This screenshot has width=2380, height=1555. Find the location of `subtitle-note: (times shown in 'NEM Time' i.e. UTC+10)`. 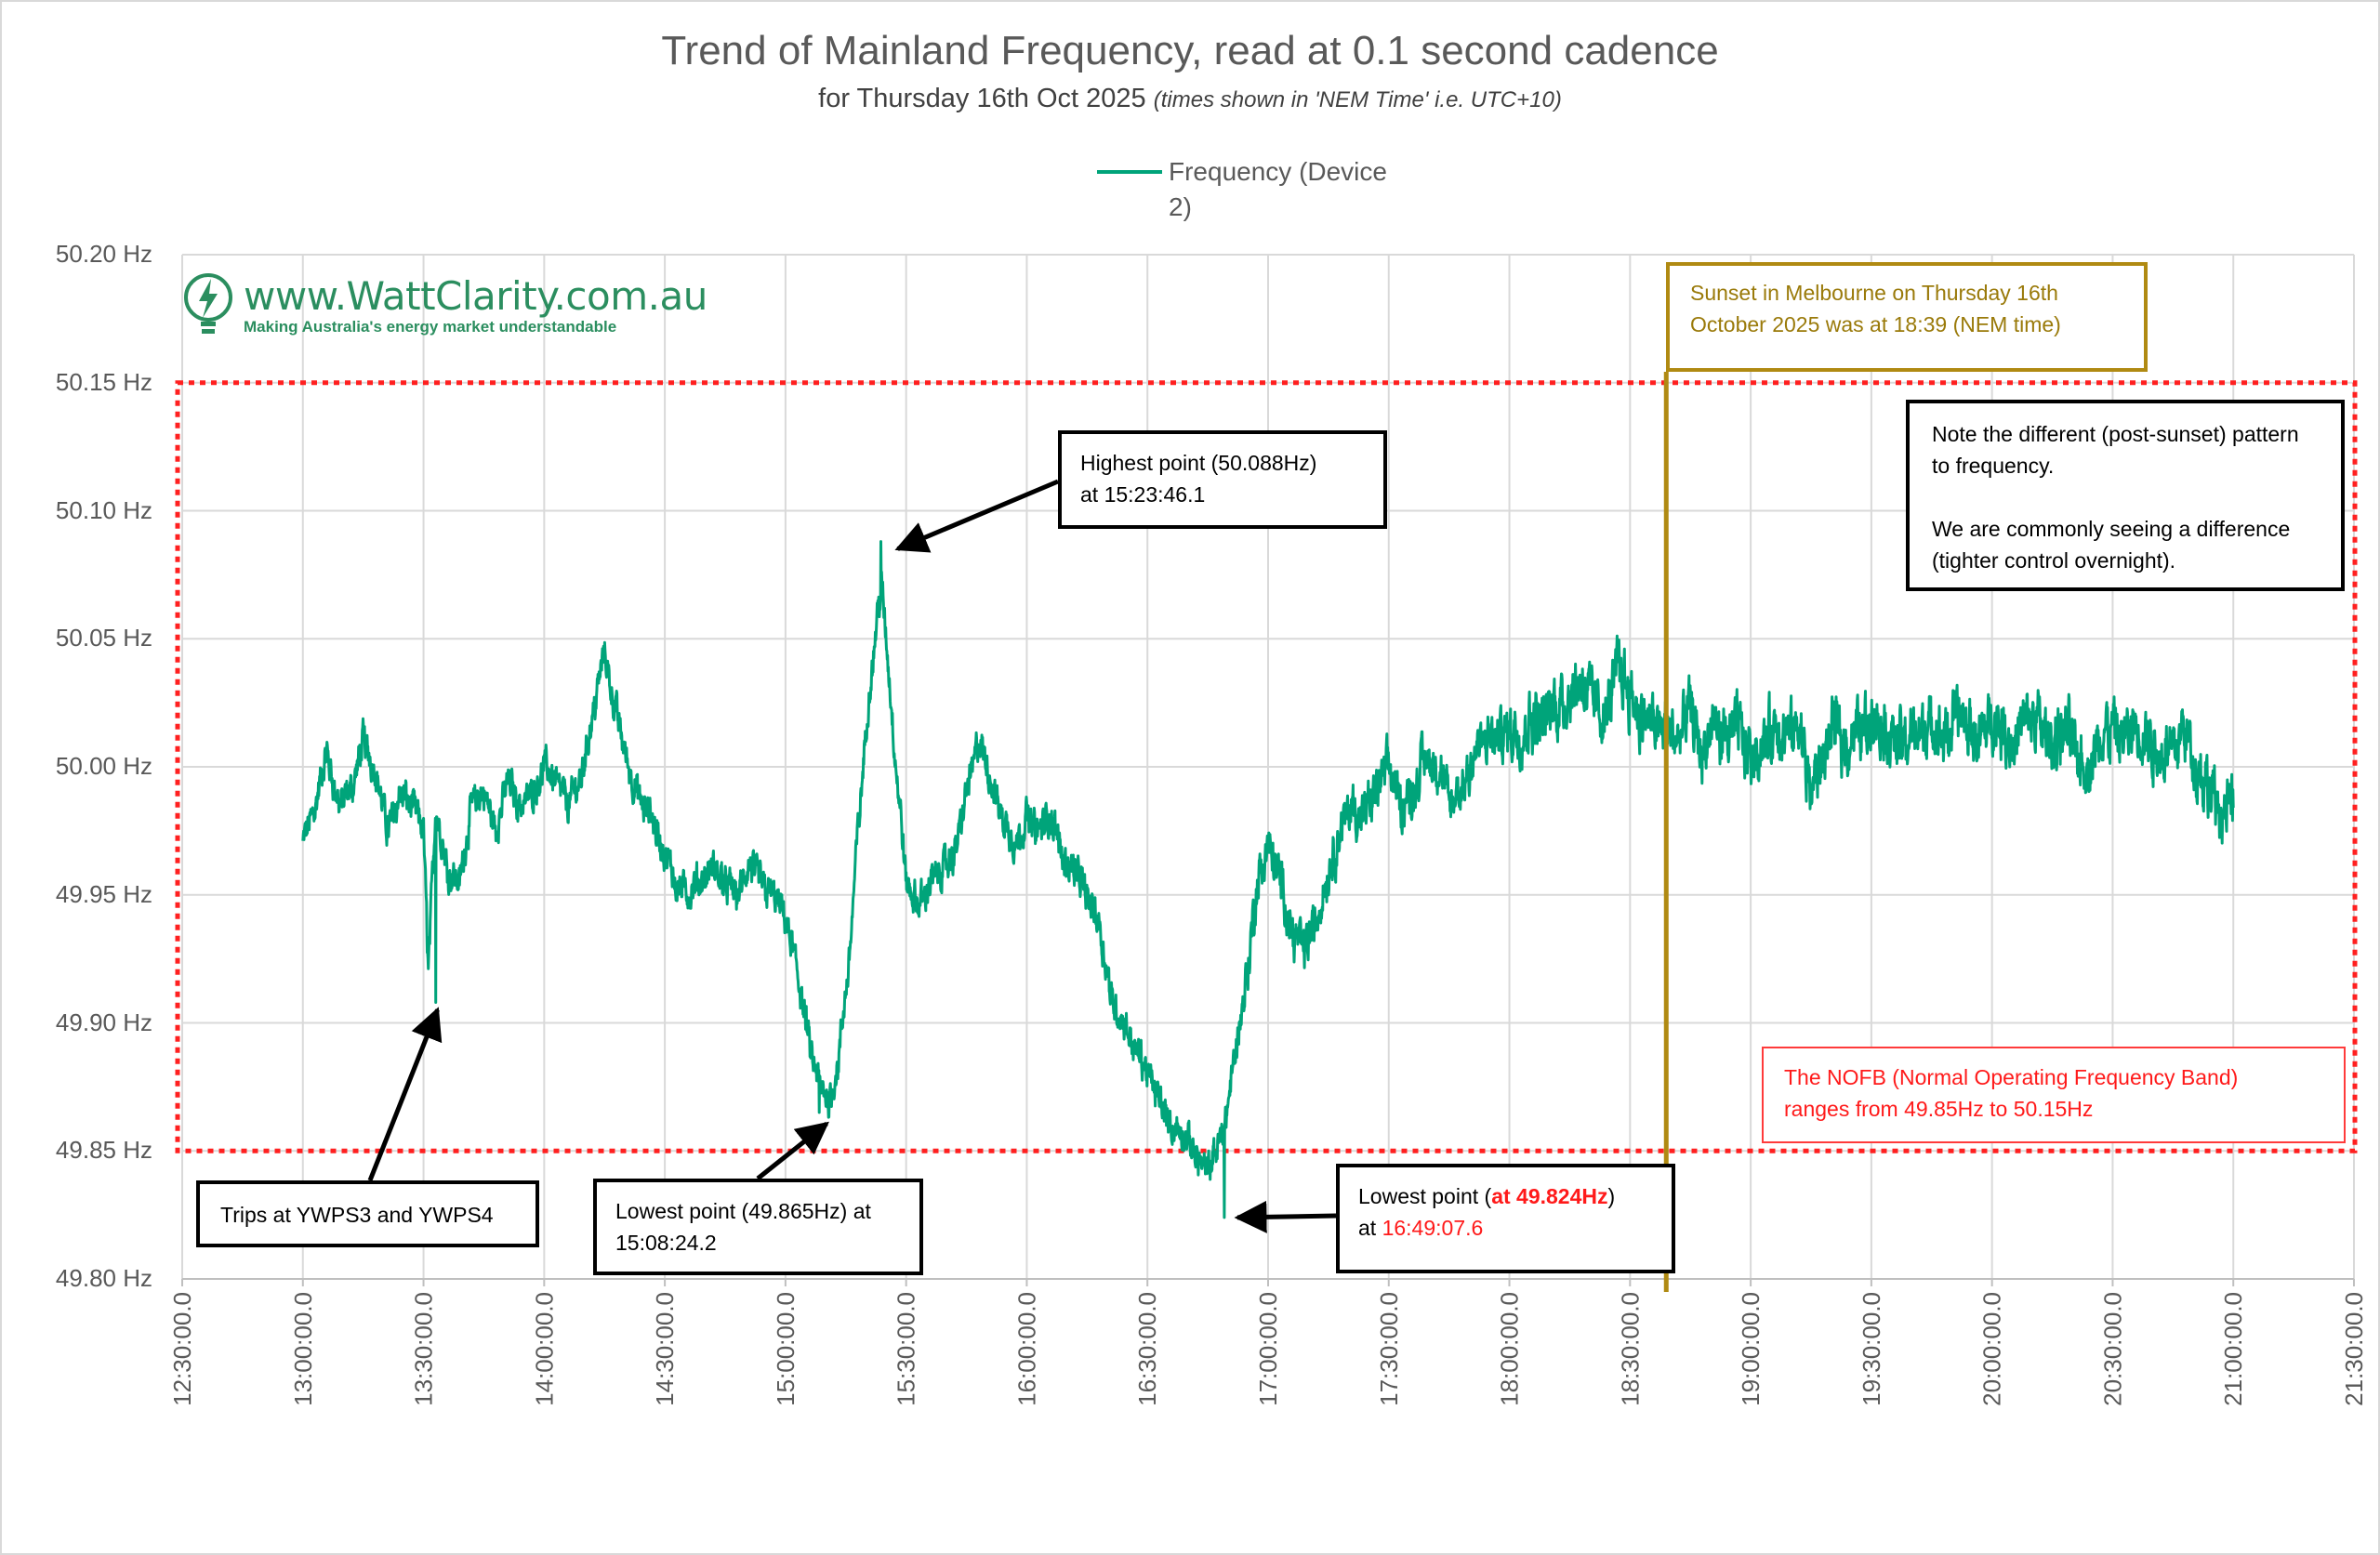

subtitle-note: (times shown in 'NEM Time' i.e. UTC+10) is located at coordinates (1357, 99).